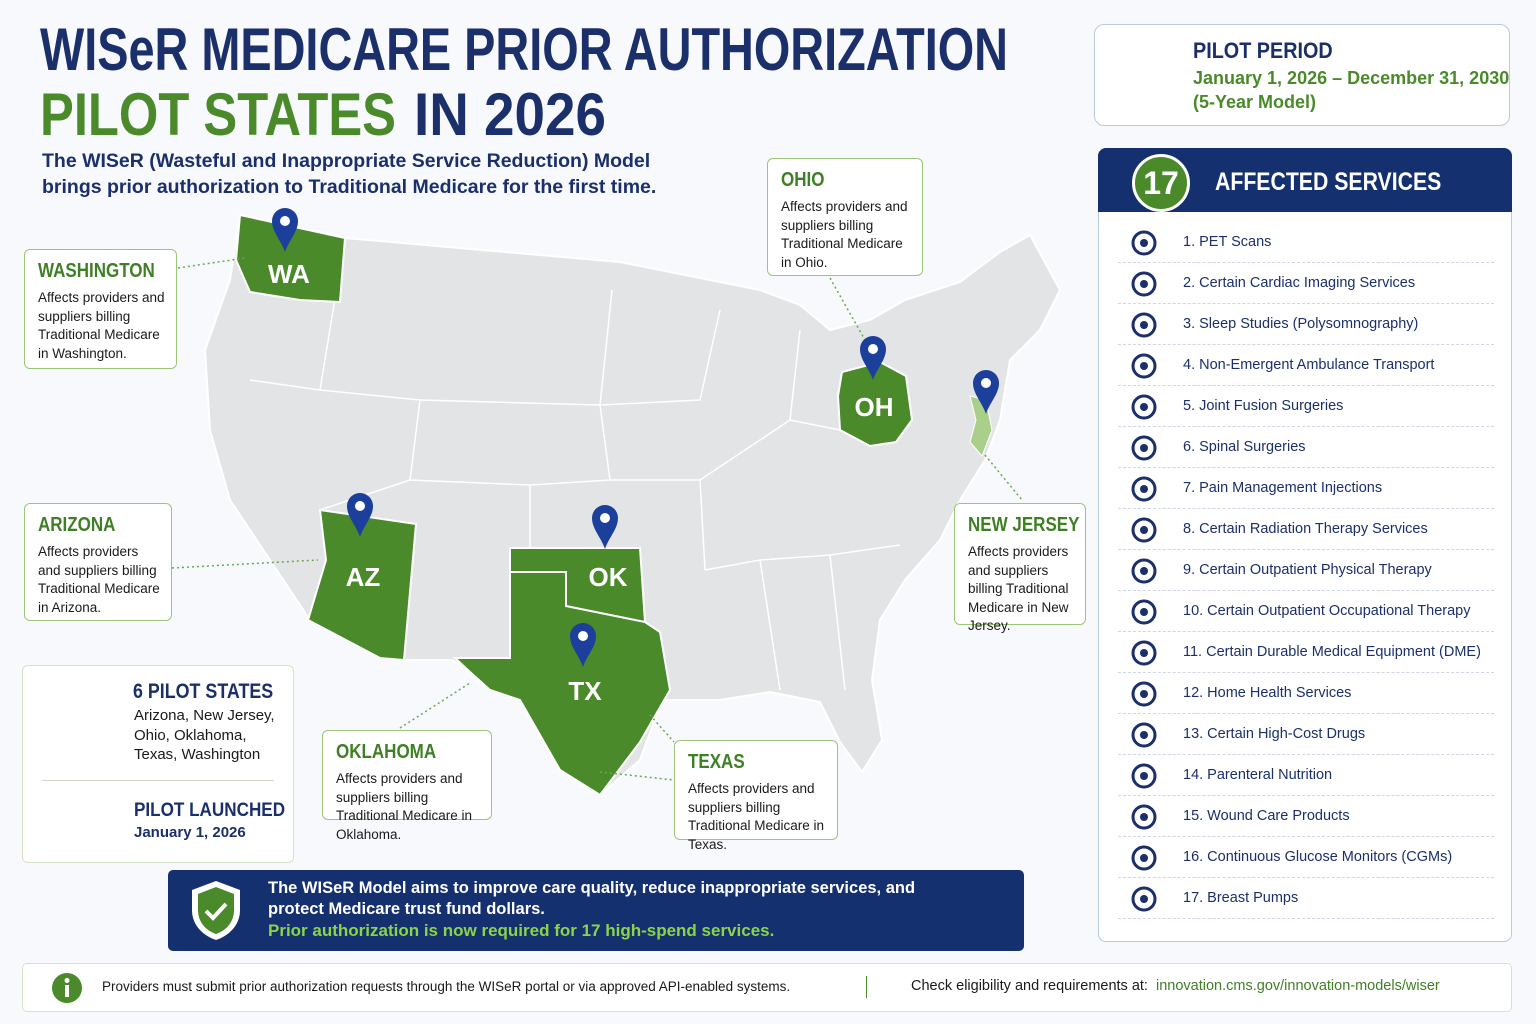  What do you see at coordinates (1267, 693) in the screenshot?
I see `service-name: 12. Home Health Services` at bounding box center [1267, 693].